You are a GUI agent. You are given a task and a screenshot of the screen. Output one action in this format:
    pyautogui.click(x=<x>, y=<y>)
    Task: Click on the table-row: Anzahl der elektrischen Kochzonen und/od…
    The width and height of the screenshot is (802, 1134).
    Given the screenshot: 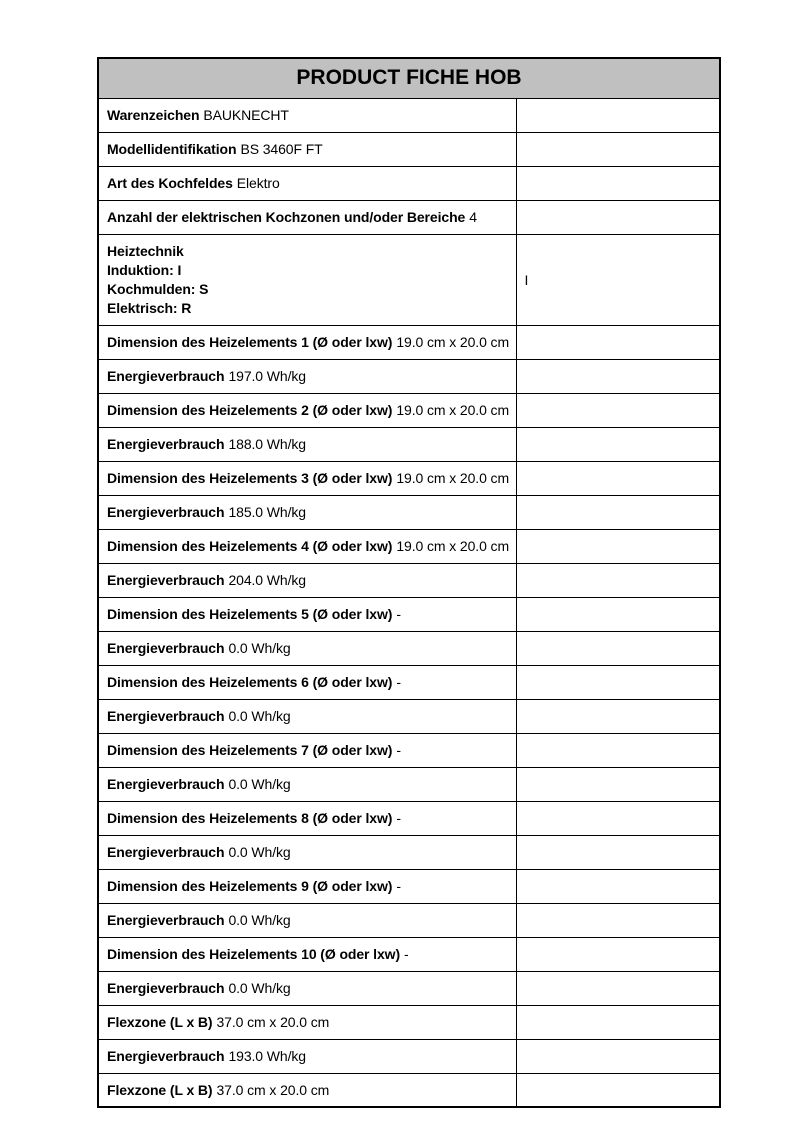 What is the action you would take?
    pyautogui.click(x=409, y=217)
    